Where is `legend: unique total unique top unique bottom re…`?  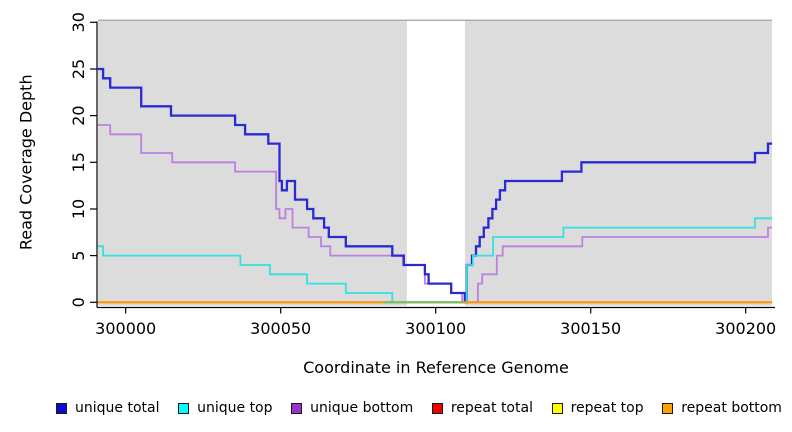
legend: unique total unique top unique bottom re… is located at coordinates (396, 408).